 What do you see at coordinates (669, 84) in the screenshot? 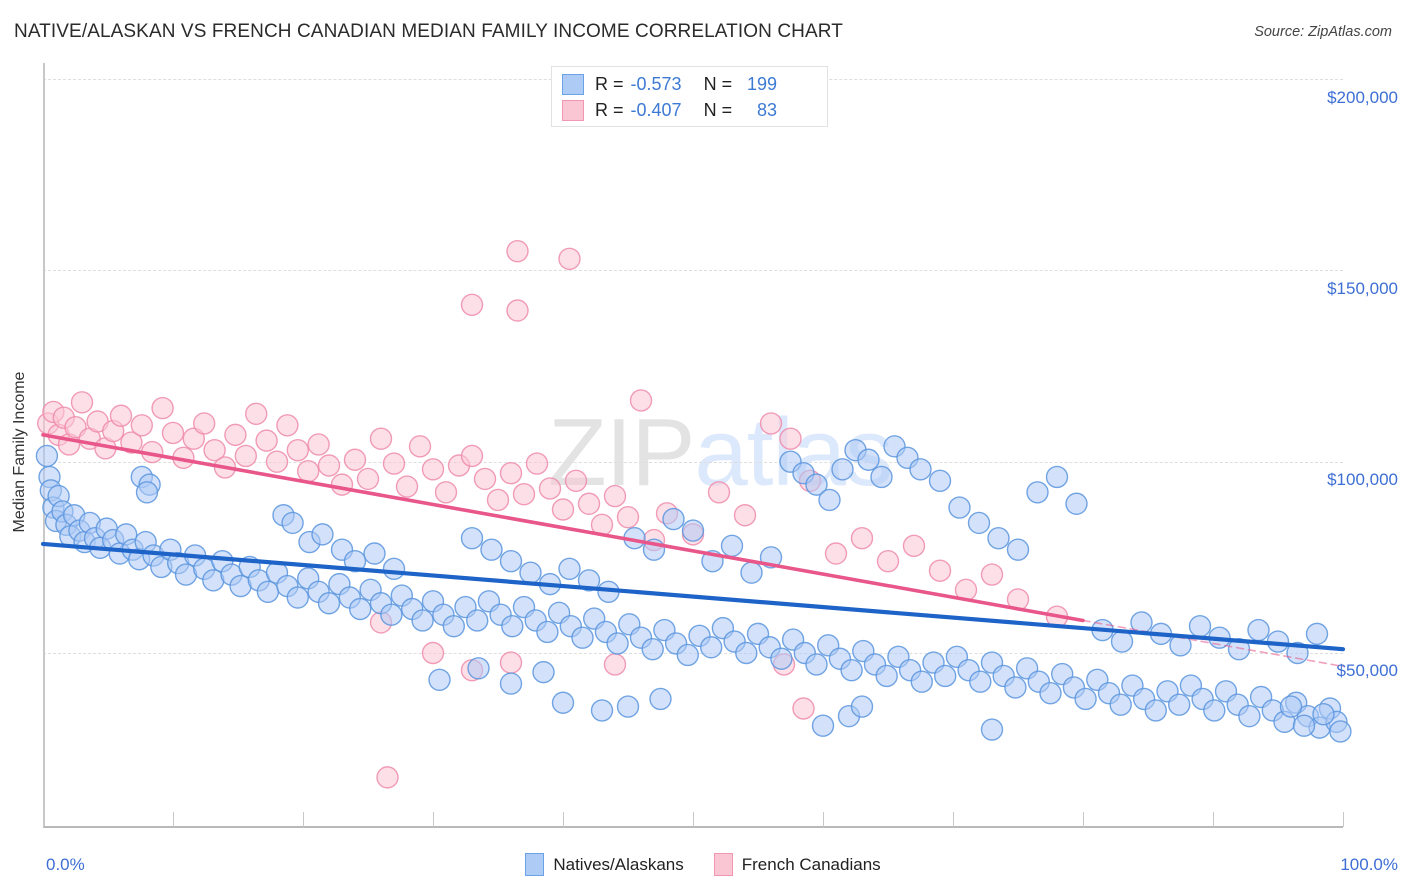
I see `correlation-row-blue: R = -0.573 N = 199` at bounding box center [669, 84].